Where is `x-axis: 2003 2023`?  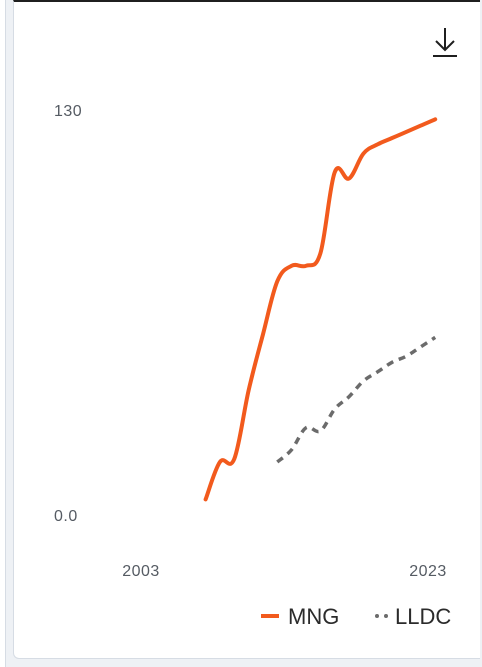
x-axis: 2003 2023 is located at coordinates (284, 571).